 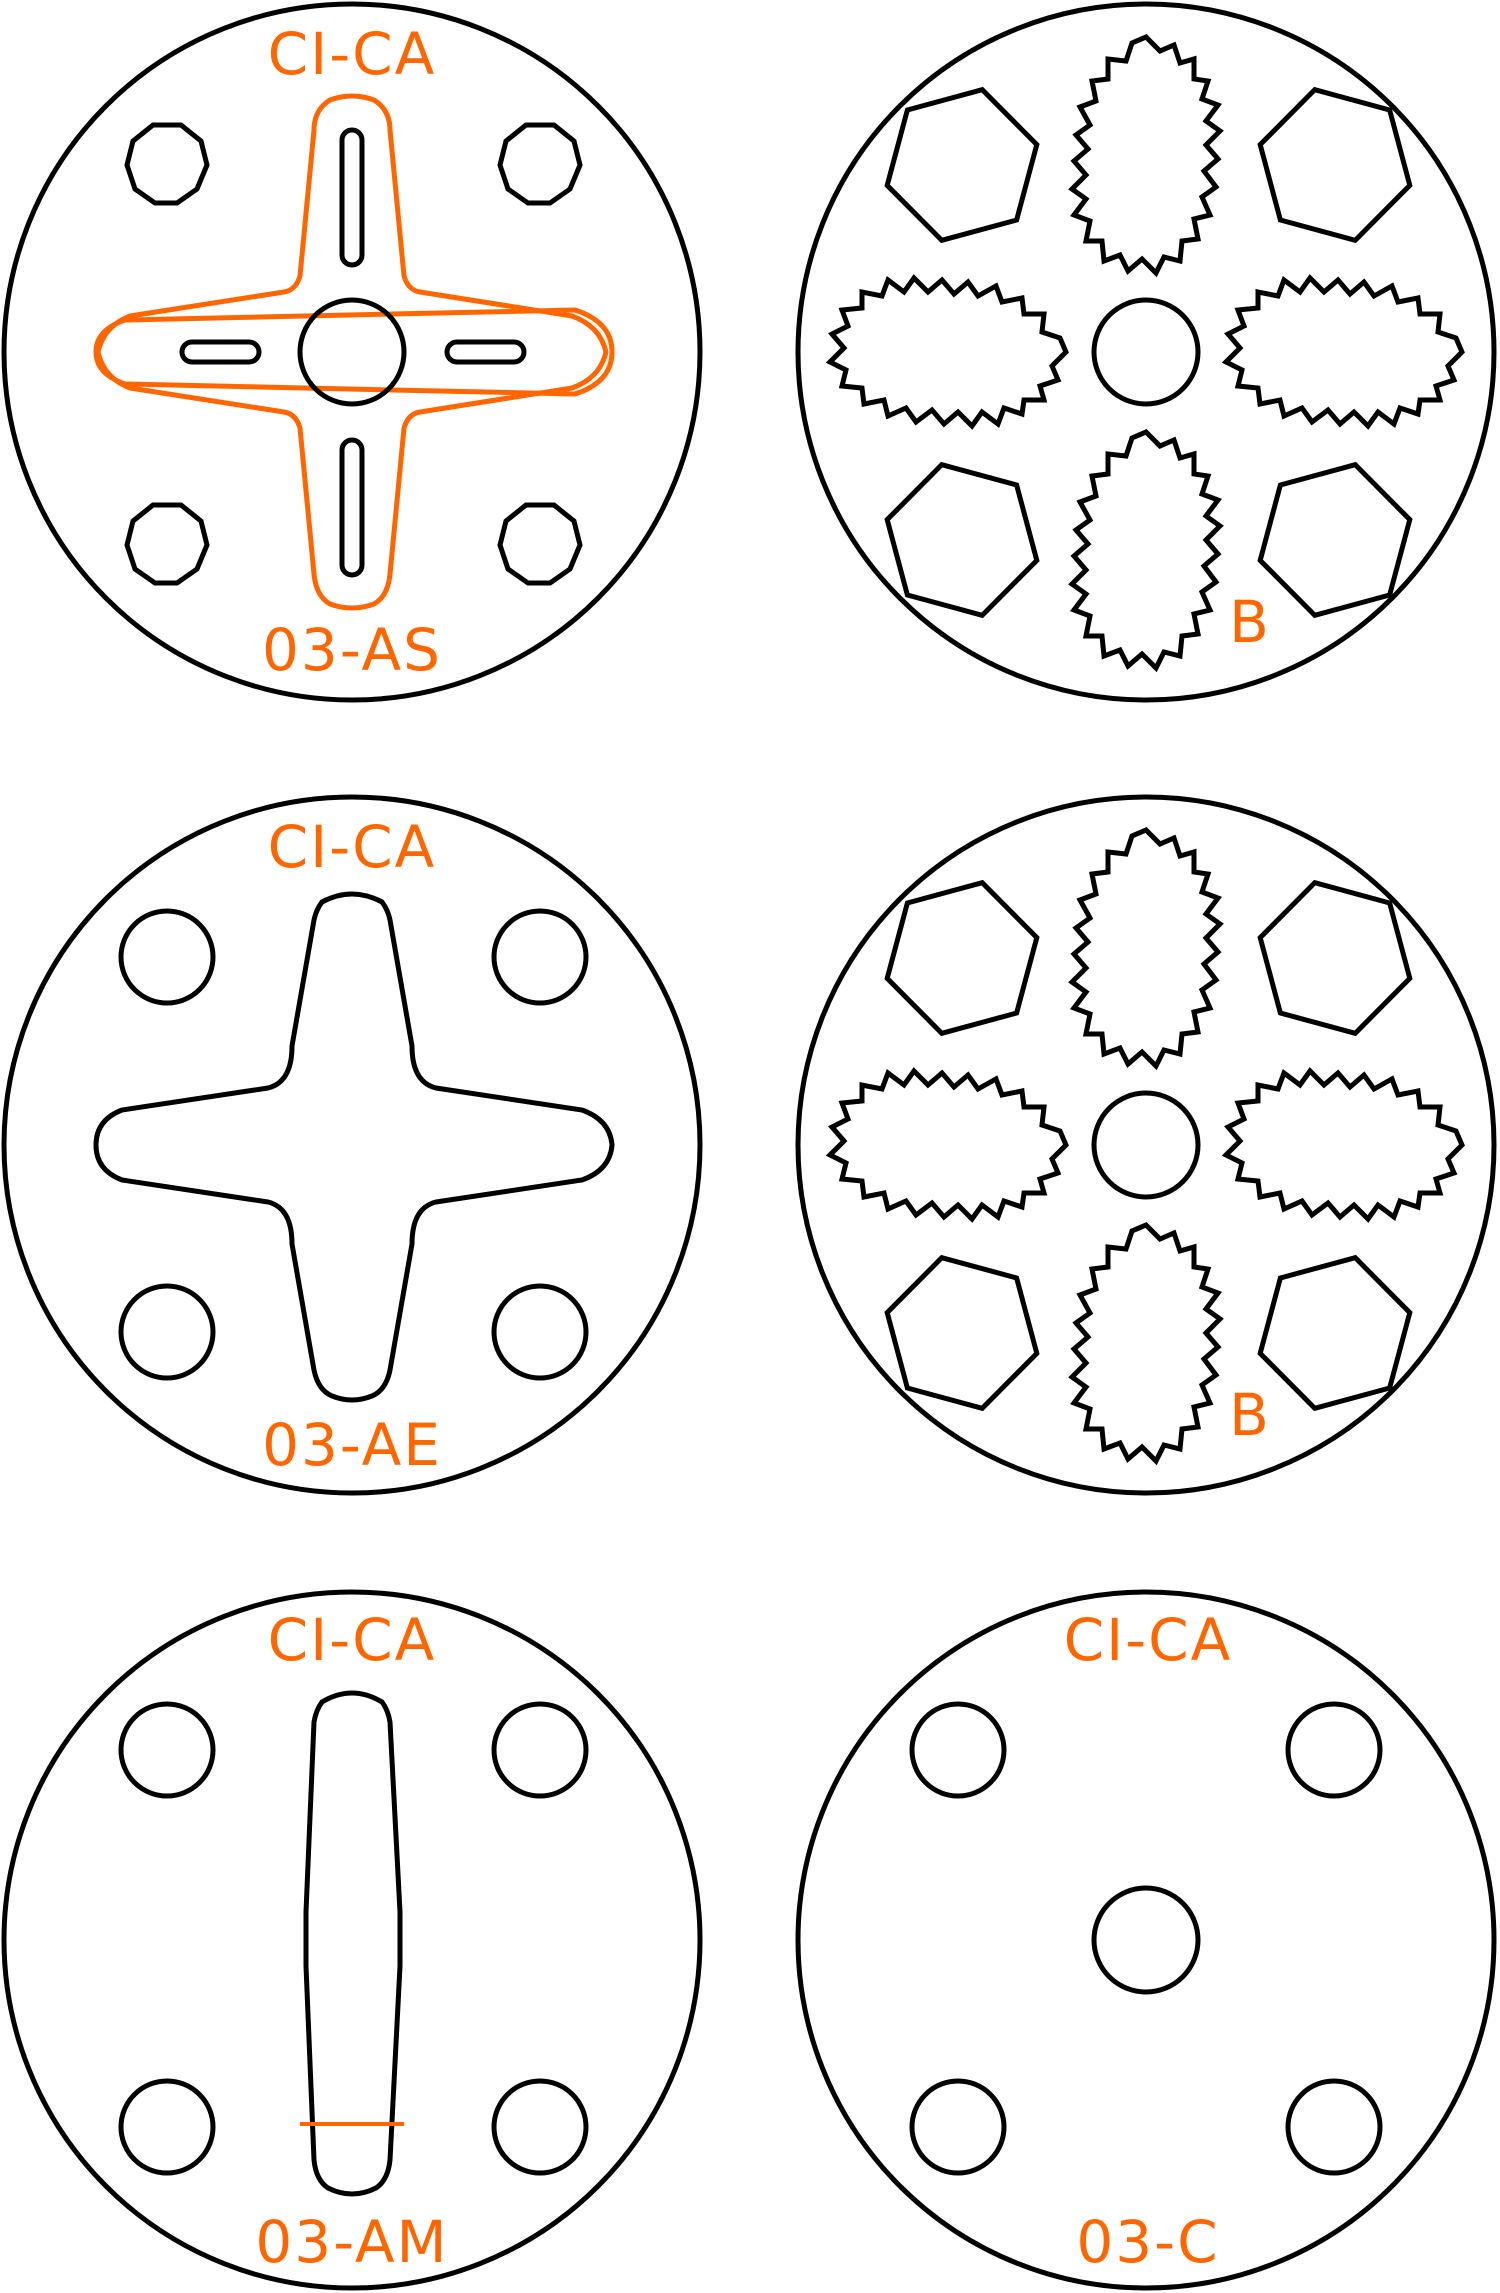 I want to click on bottom-label: 03-C, so click(x=1147, y=2242).